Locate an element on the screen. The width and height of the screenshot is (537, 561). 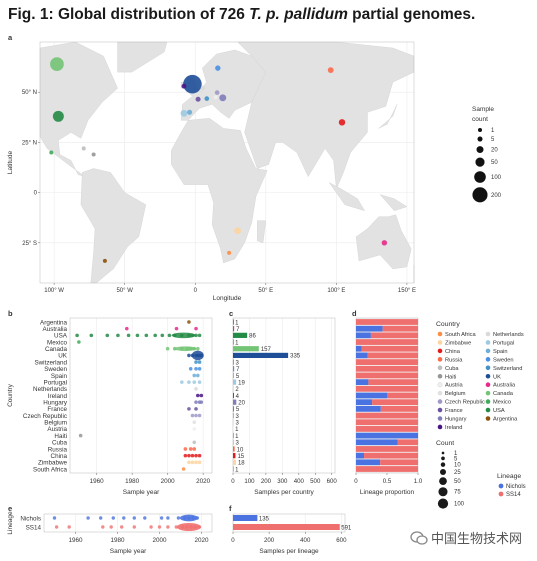
panel-b-country-label: UK is located at coordinates (63, 356).